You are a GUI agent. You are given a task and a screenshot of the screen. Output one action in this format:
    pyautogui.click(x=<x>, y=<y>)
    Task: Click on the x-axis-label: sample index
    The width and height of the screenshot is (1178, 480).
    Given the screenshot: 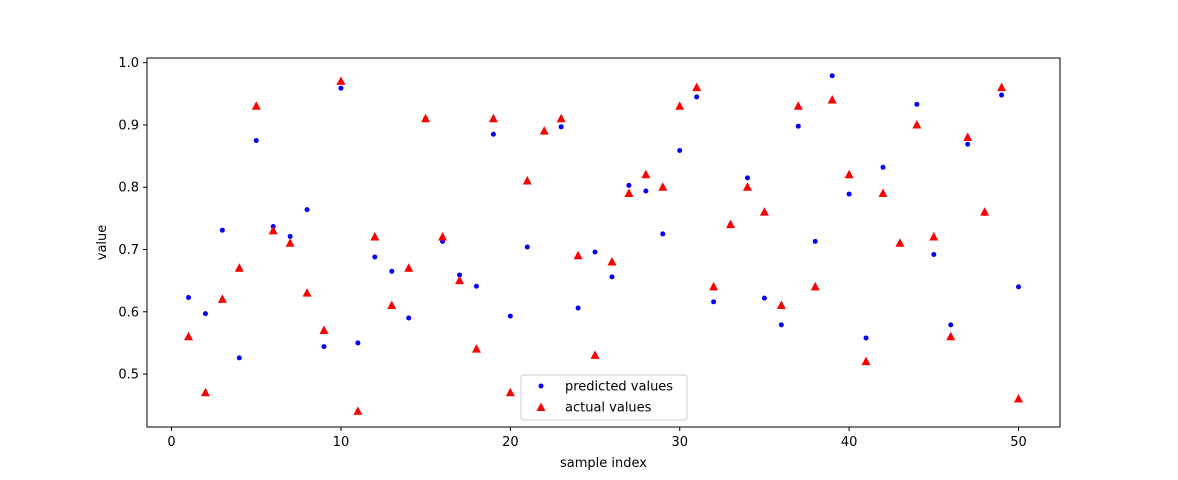 What is the action you would take?
    pyautogui.click(x=603, y=463)
    